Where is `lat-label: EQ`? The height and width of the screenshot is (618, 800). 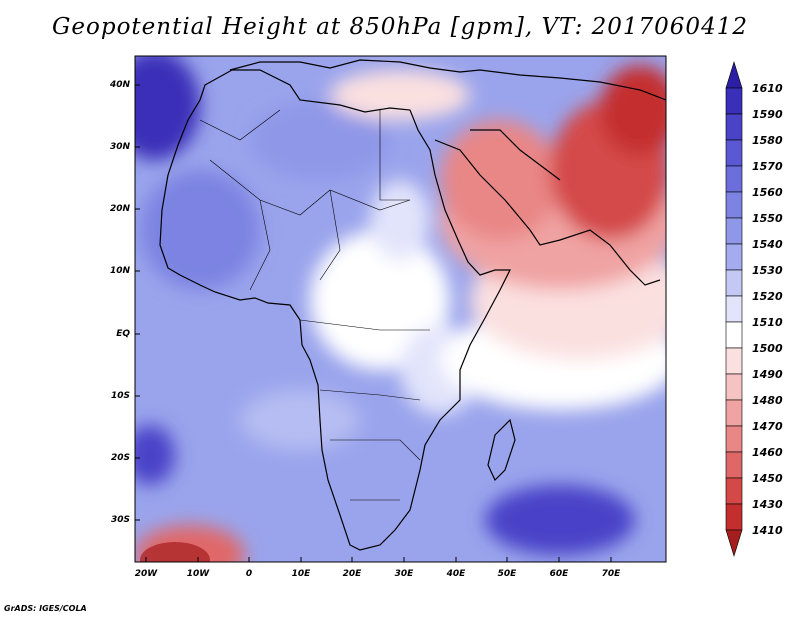 lat-label: EQ is located at coordinates (123, 334).